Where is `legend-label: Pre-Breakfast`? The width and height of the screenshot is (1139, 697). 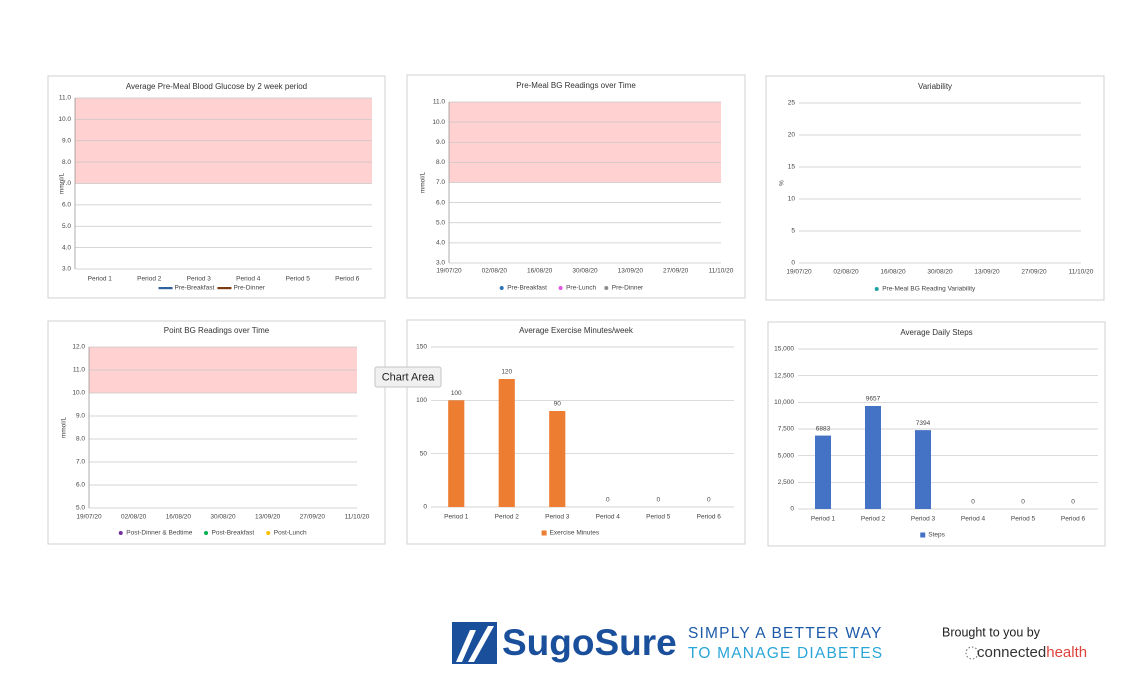 legend-label: Pre-Breakfast is located at coordinates (527, 288).